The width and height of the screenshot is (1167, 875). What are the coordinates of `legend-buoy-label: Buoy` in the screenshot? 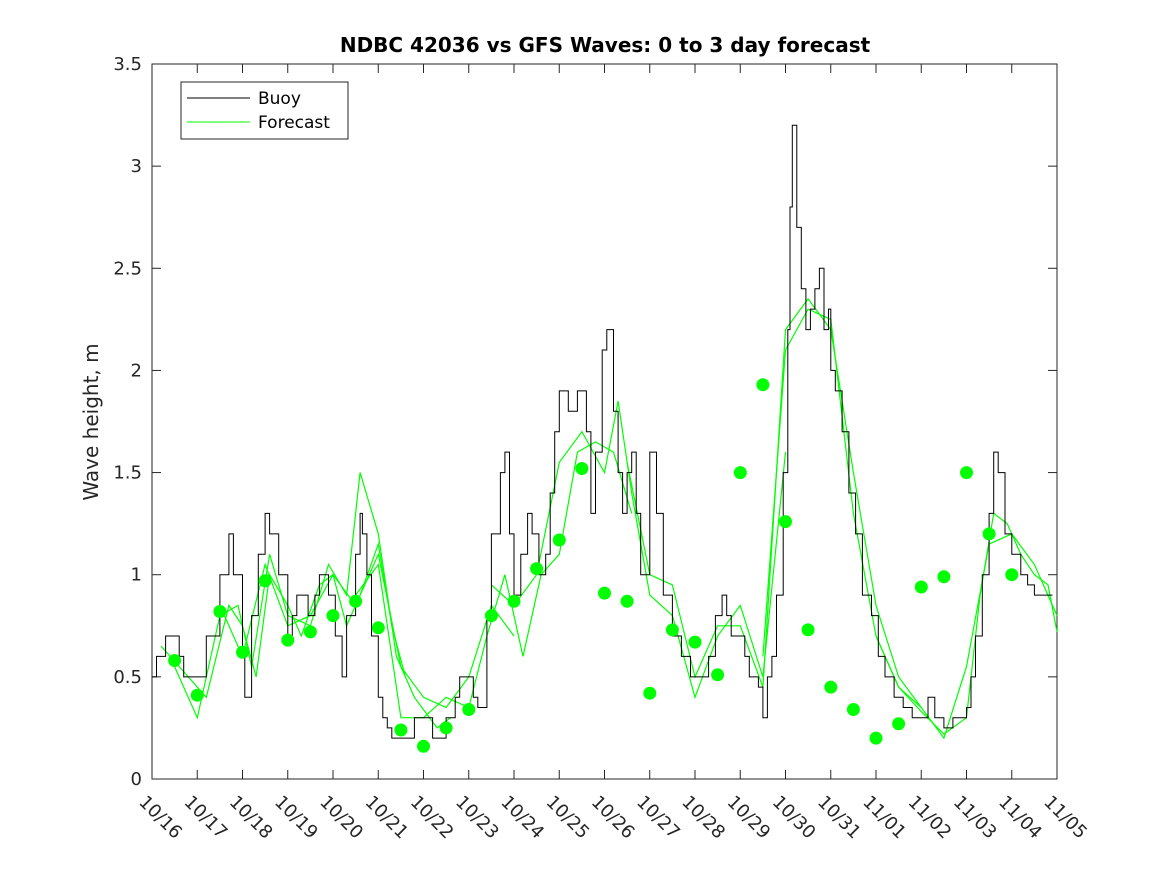 It's located at (279, 99).